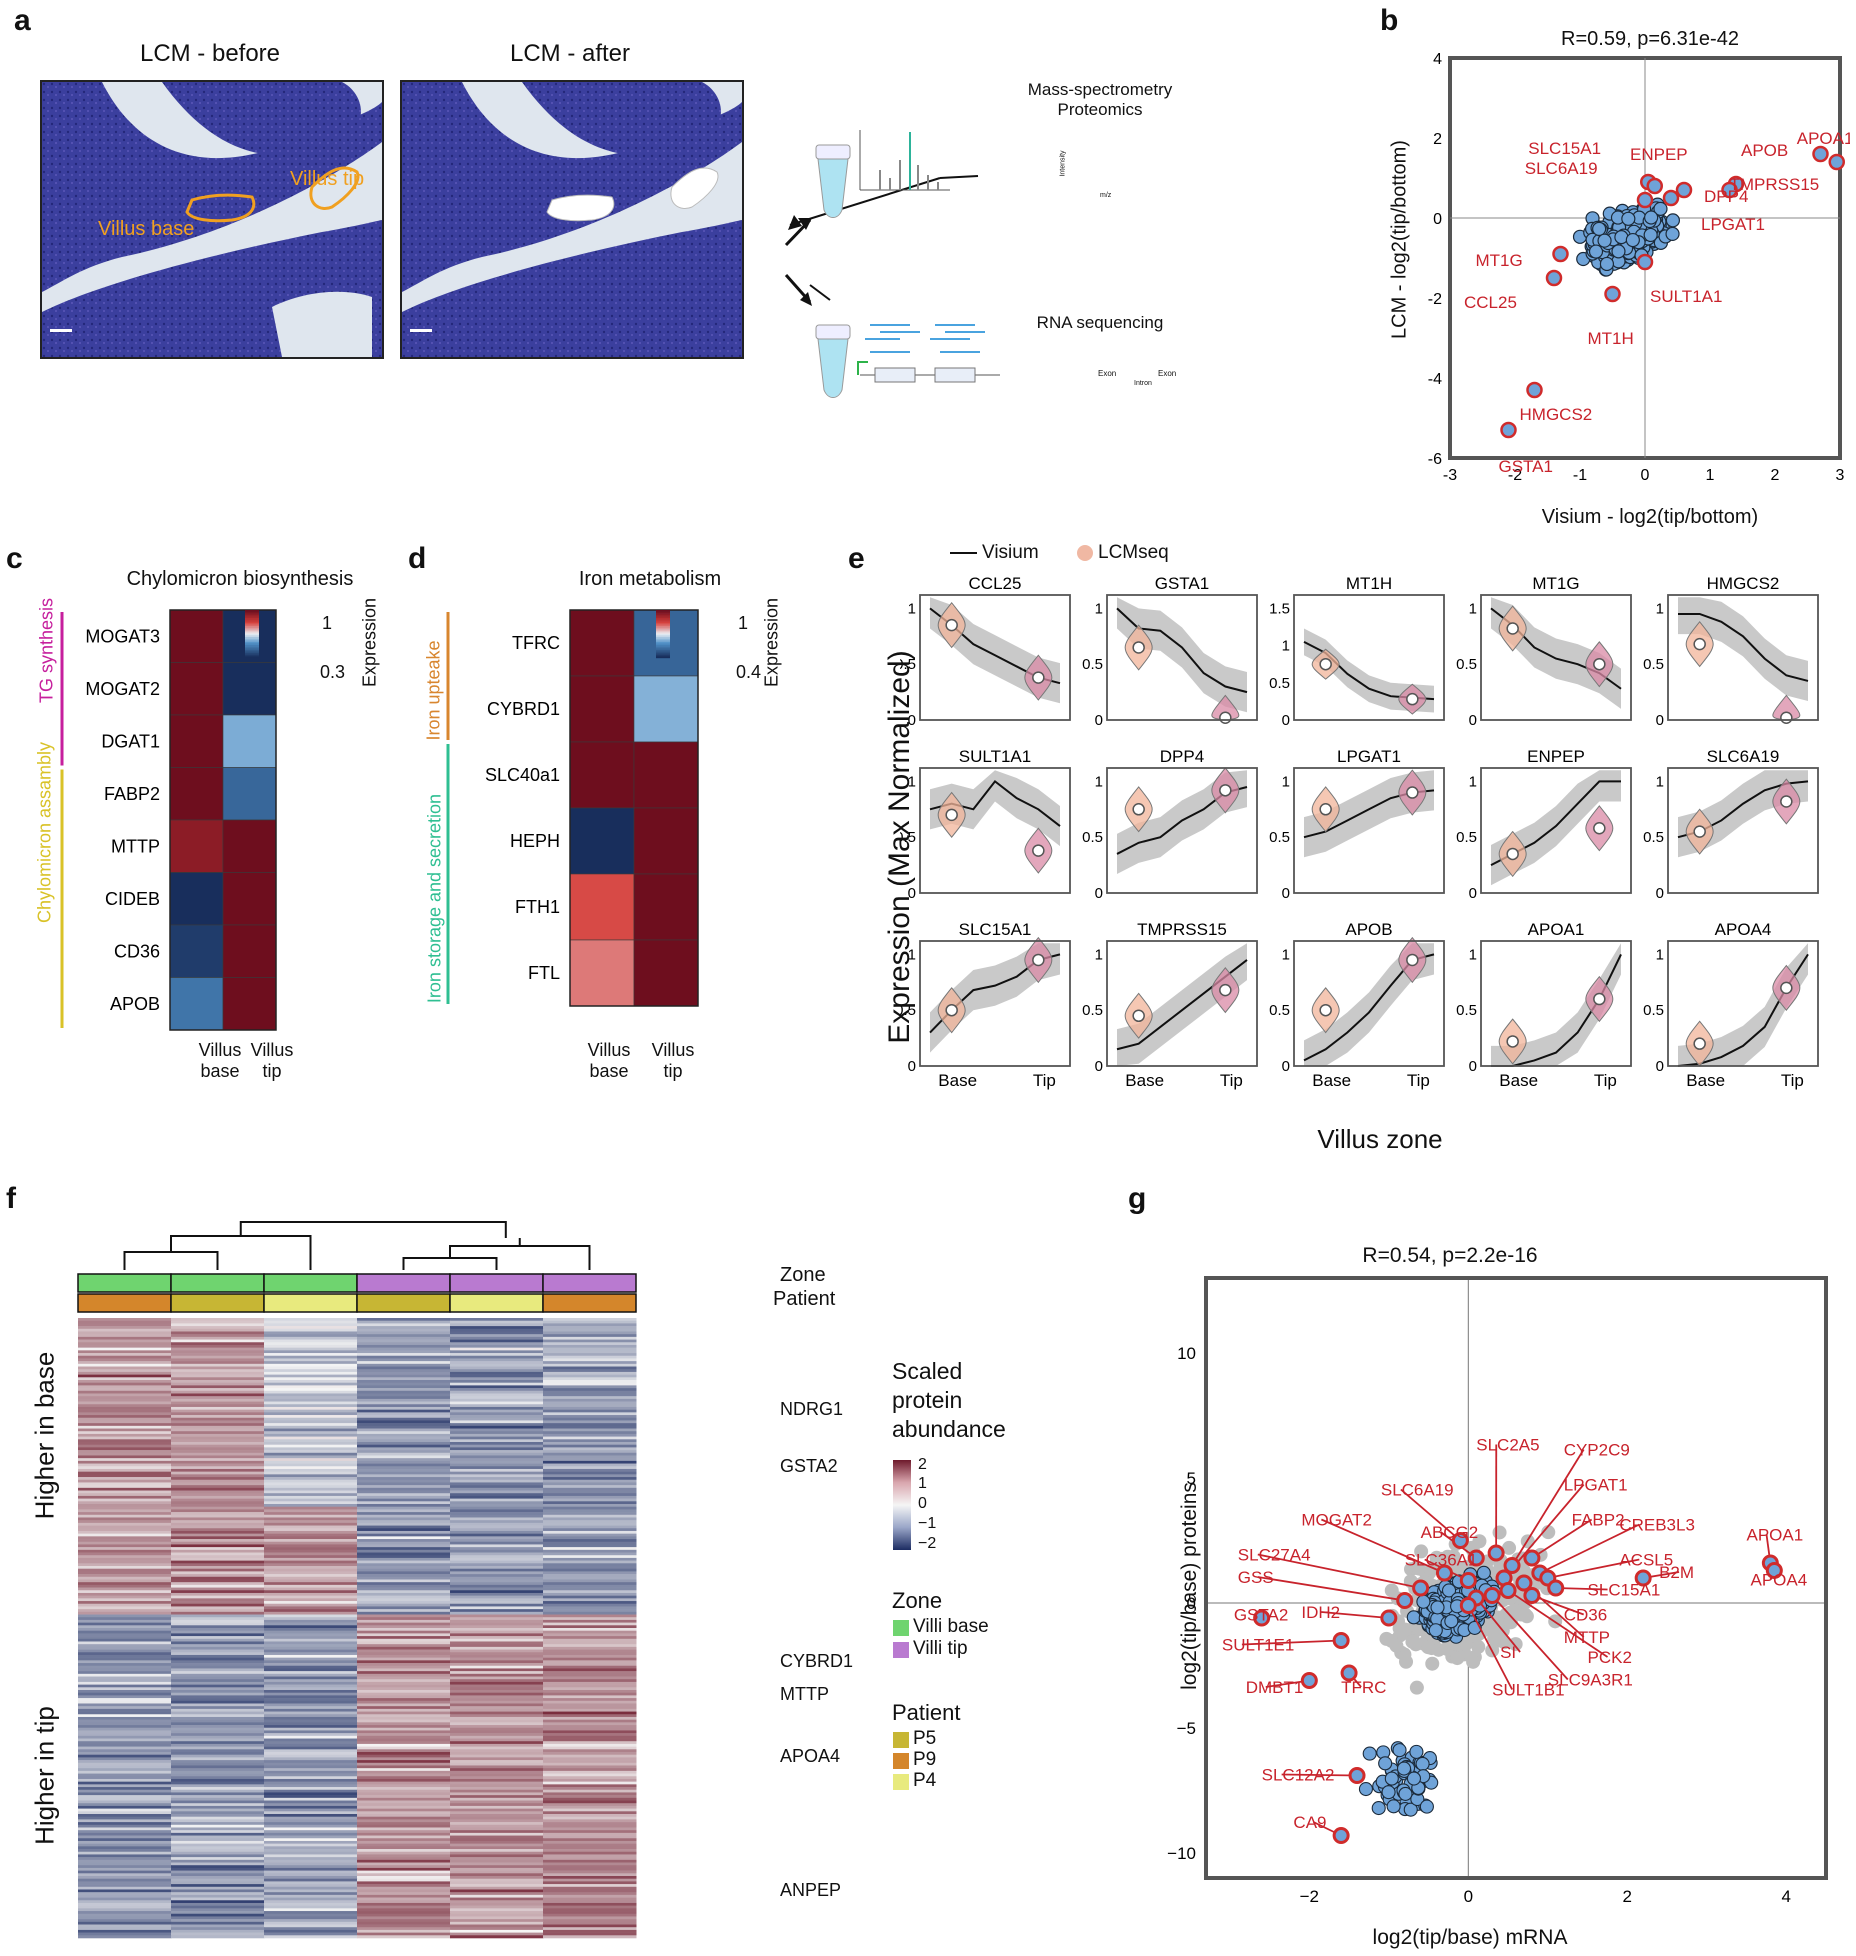  Describe the element at coordinates (1320, 1612) in the screenshot. I see `highlight-label: IDH2` at that location.